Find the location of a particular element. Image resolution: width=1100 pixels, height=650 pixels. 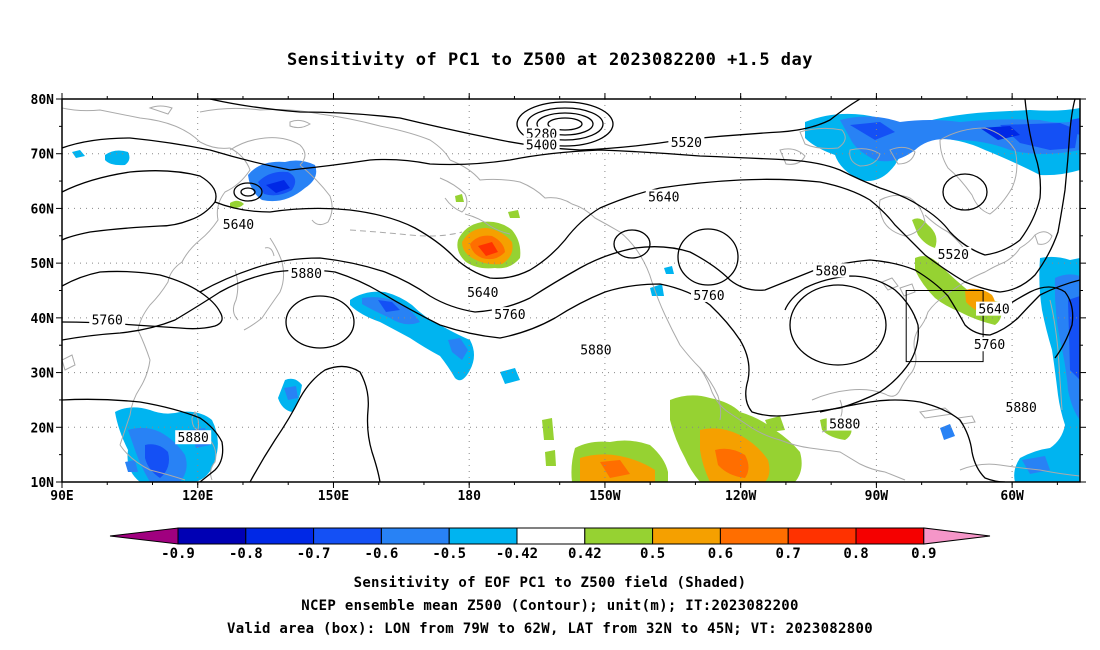

lon-label: 120E is located at coordinates (197, 496).